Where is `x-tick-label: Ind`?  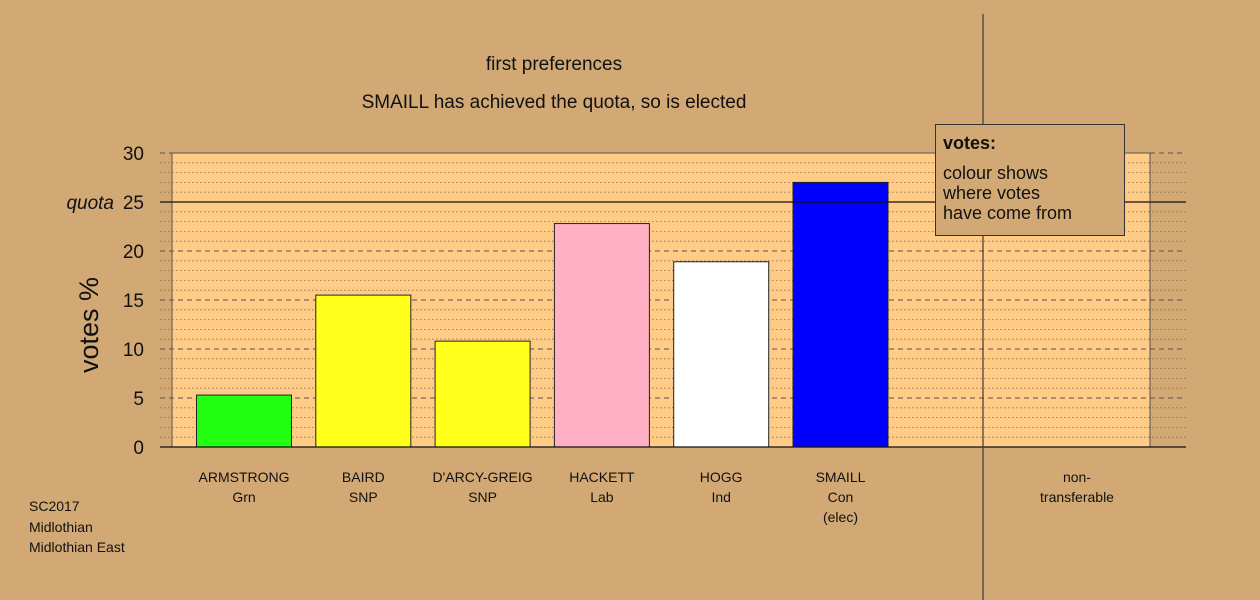
x-tick-label: Ind is located at coordinates (720, 497).